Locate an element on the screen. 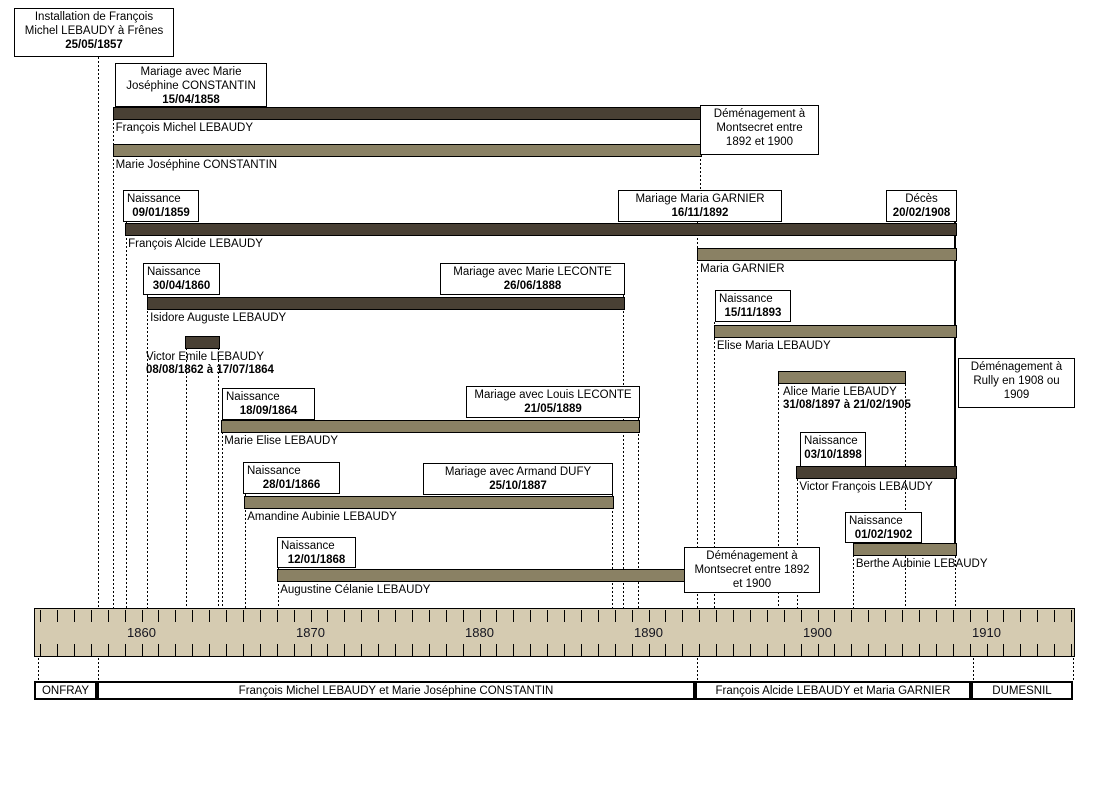  person-name: Amandine Aubinie LEBAUDY is located at coordinates (322, 517).